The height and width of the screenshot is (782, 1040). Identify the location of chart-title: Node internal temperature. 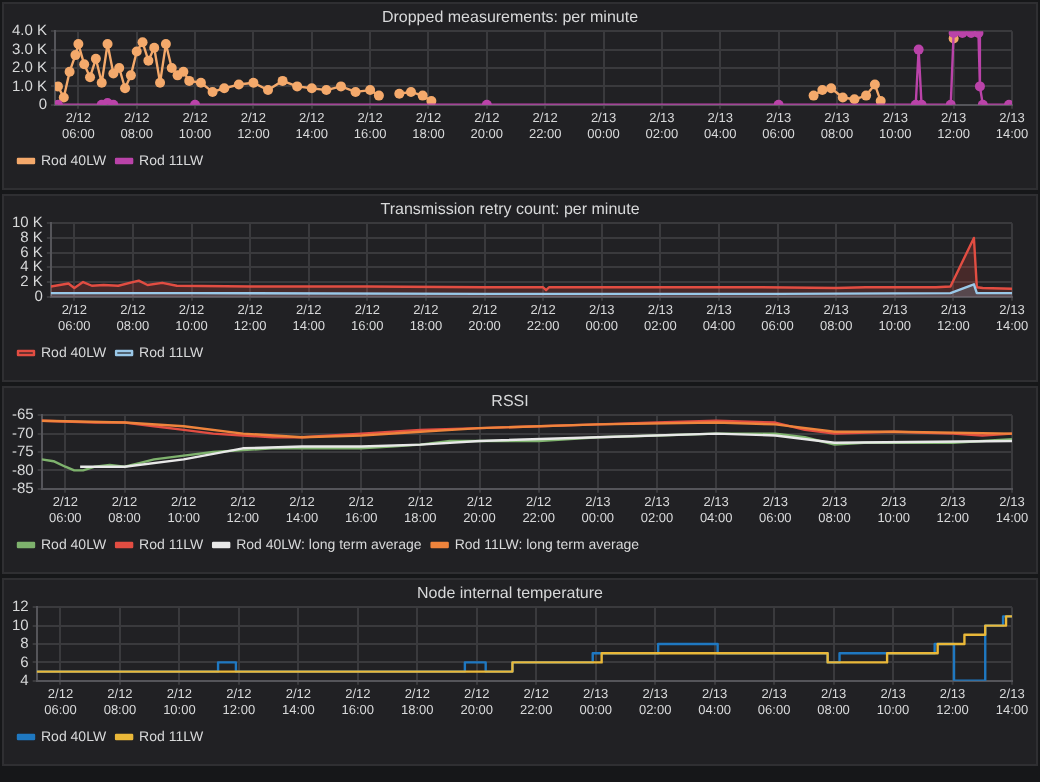
(511, 593).